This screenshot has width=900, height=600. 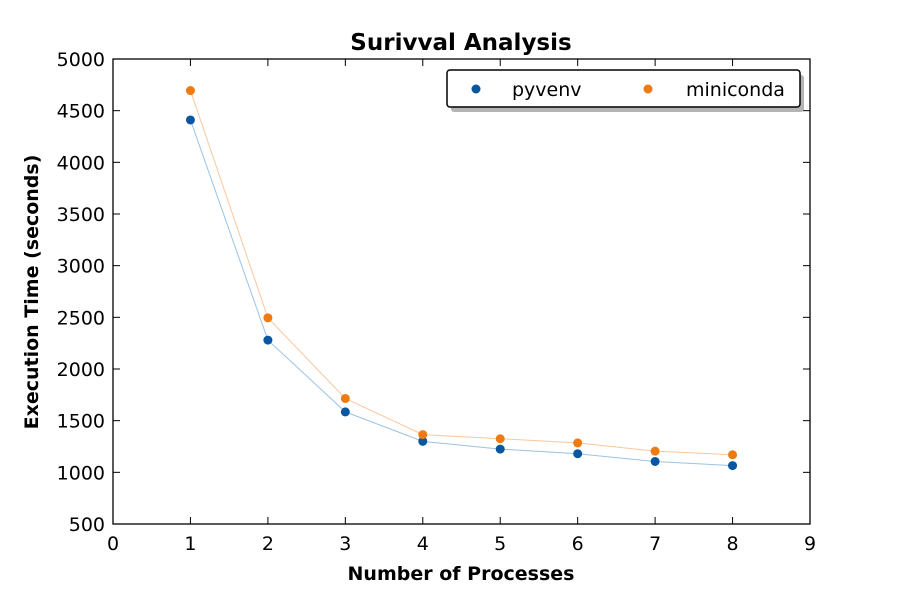 What do you see at coordinates (81, 370) in the screenshot?
I see `y-tick-label: 2000` at bounding box center [81, 370].